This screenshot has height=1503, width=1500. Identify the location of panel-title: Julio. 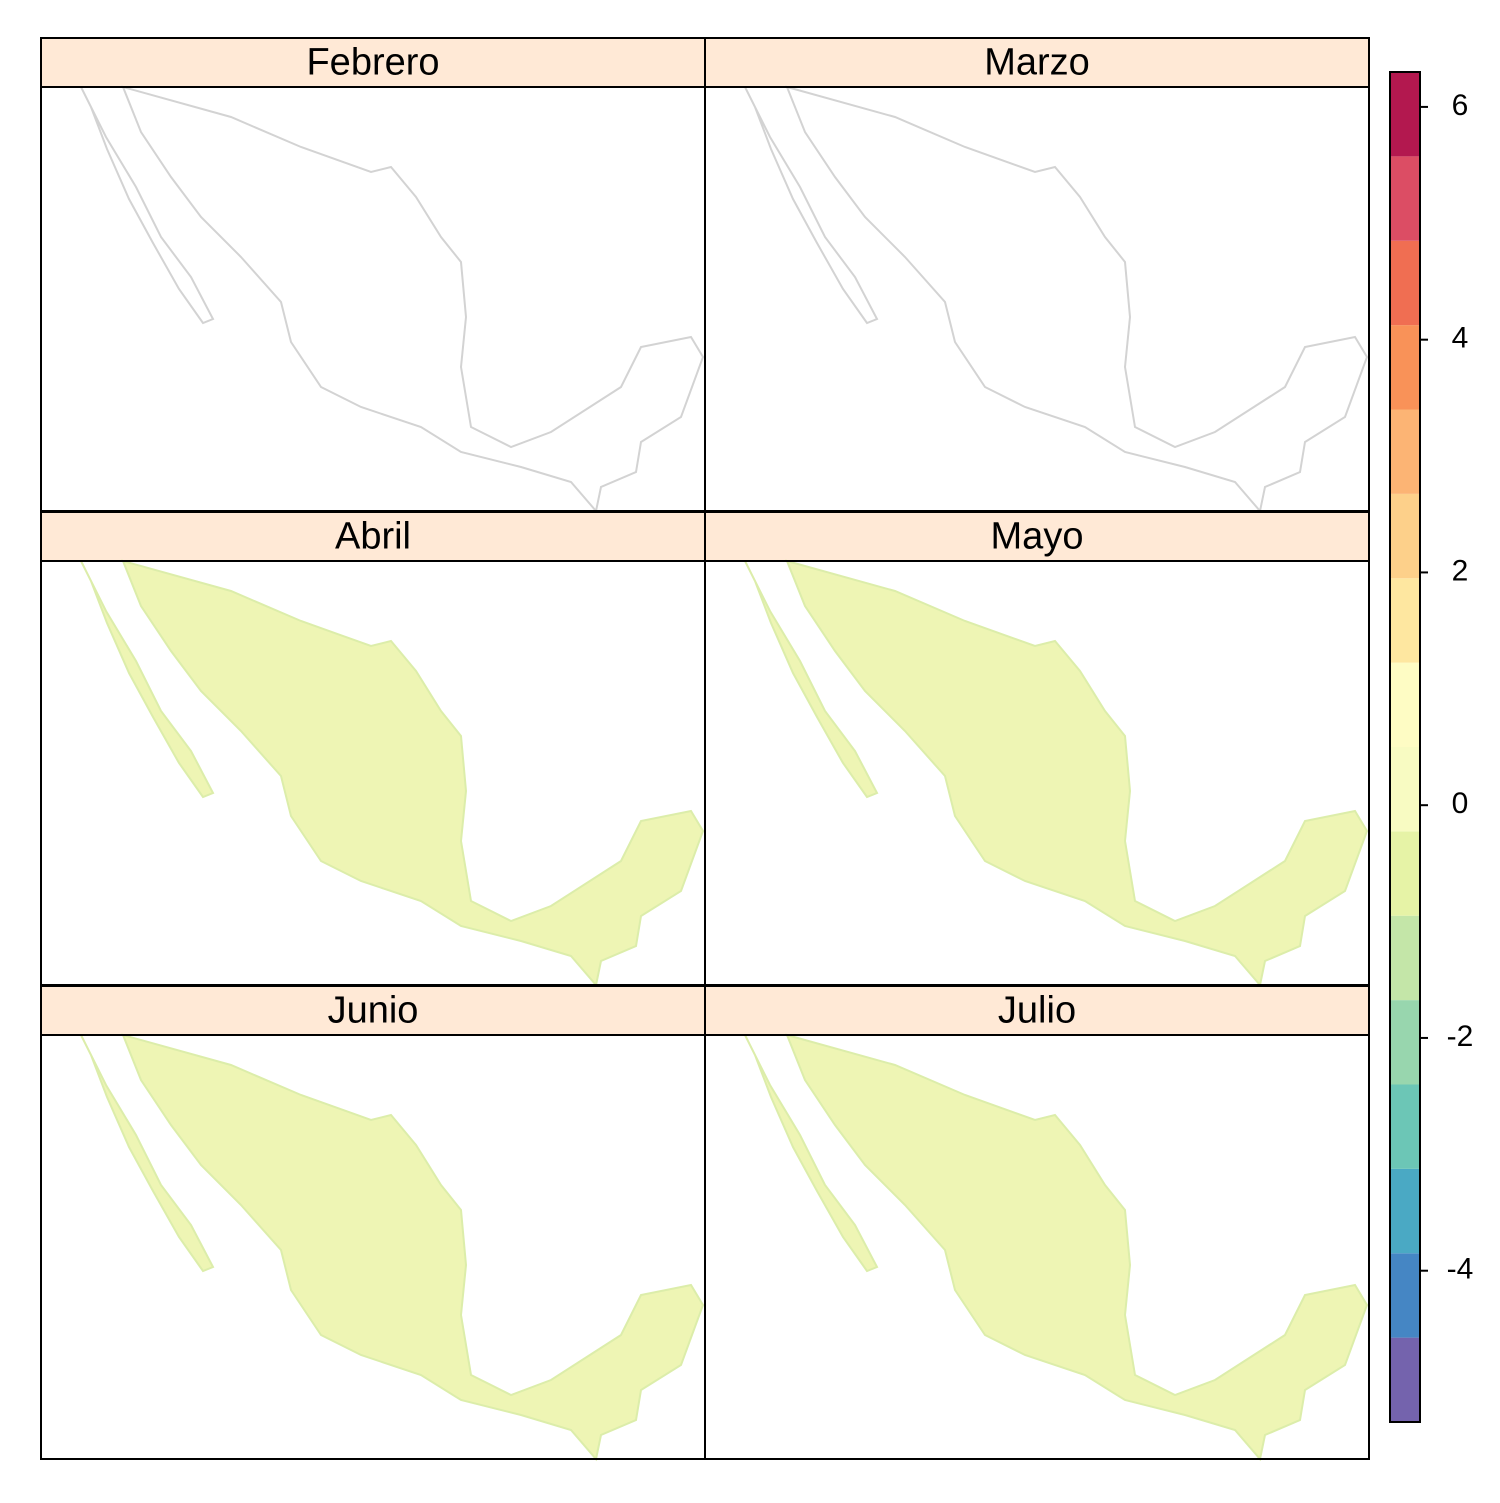
(1037, 1011).